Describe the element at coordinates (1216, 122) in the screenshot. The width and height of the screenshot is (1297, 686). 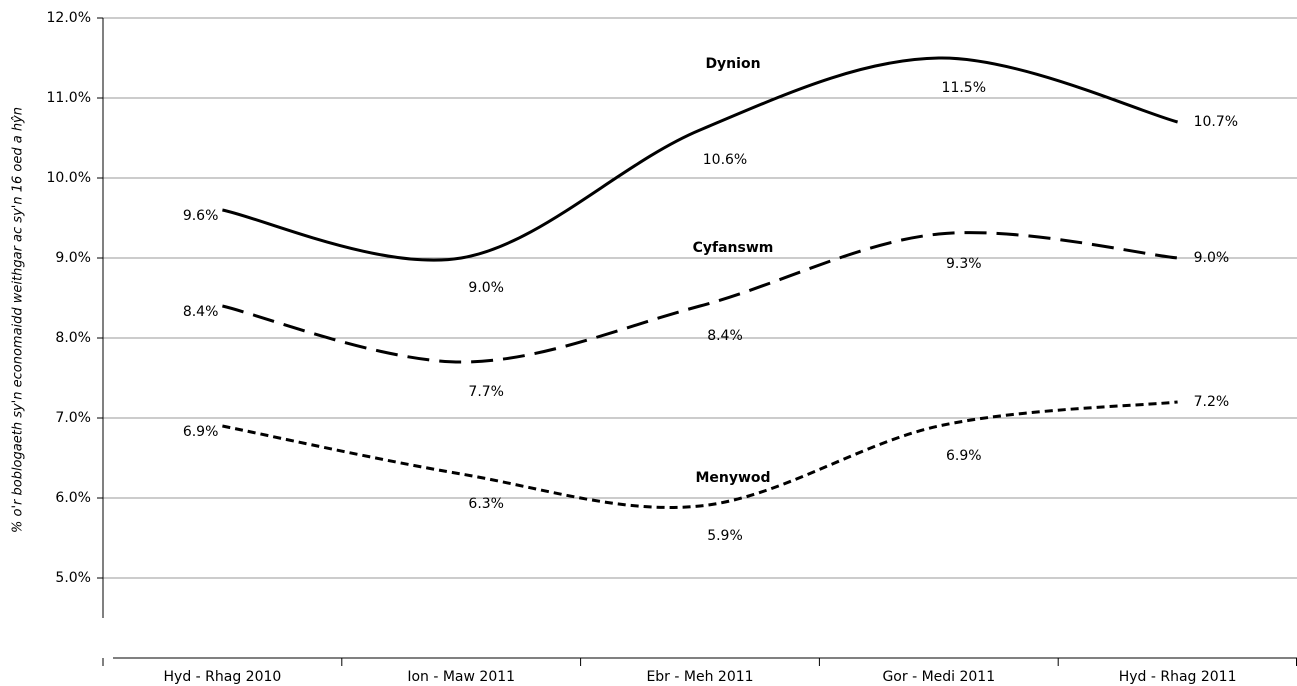
I see `value-label: 10.7%` at that location.